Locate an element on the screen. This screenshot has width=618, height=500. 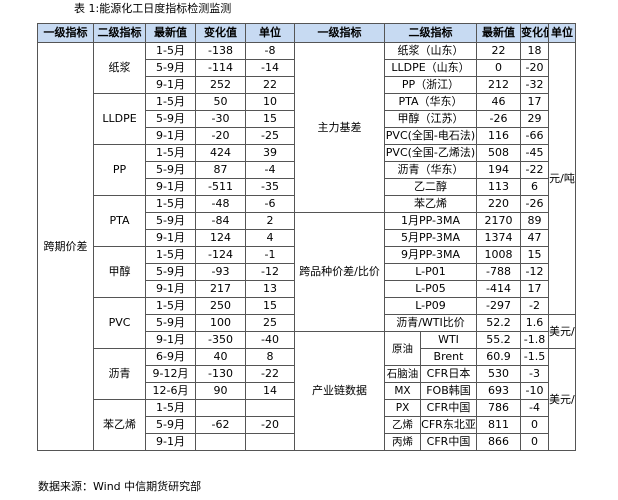
table-row: 9-1月 -350 -40 is located at coordinates (166, 340).